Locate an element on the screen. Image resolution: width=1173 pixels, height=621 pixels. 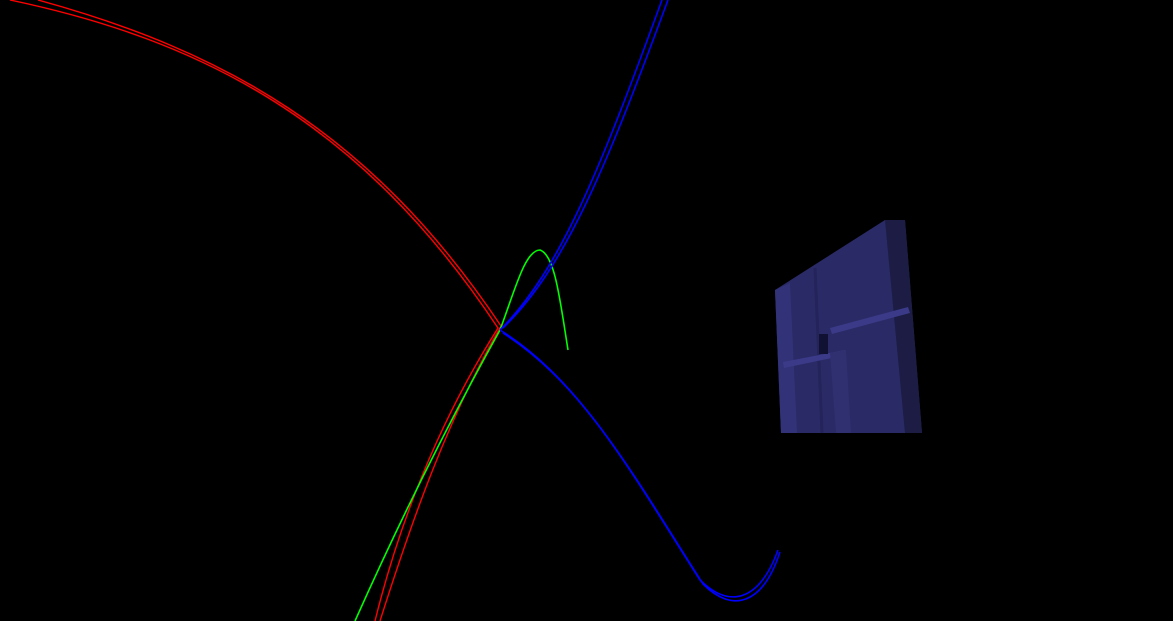
blue-box-side-face is located at coordinates (903, 326).